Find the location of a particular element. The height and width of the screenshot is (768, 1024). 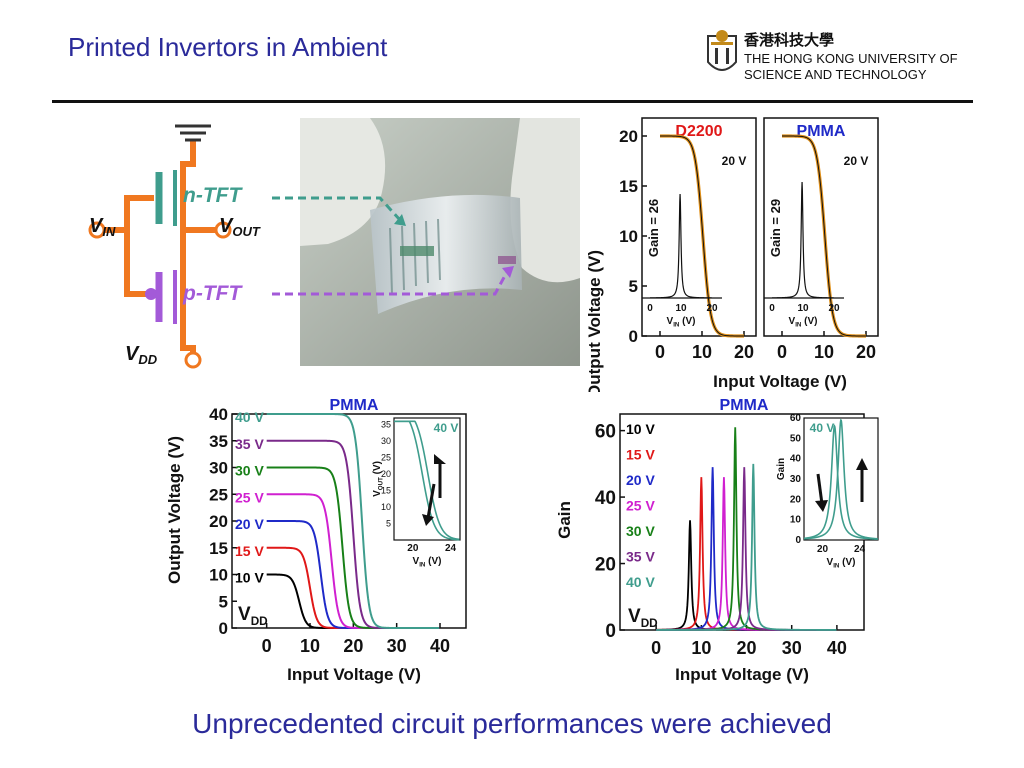

inset-y-tick-label: 60 is located at coordinates (796, 418).